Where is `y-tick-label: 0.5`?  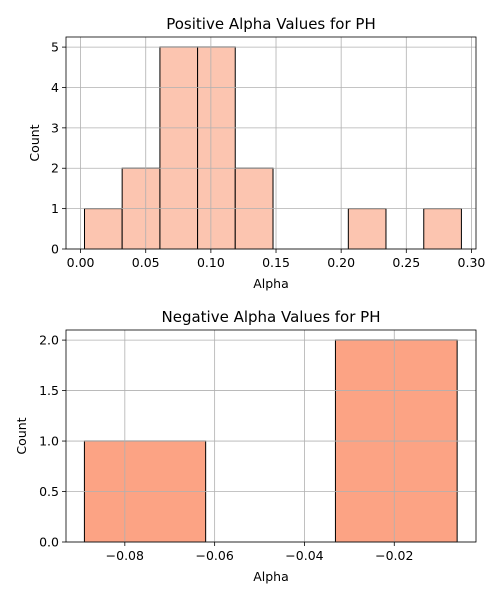 y-tick-label: 0.5 is located at coordinates (49, 491).